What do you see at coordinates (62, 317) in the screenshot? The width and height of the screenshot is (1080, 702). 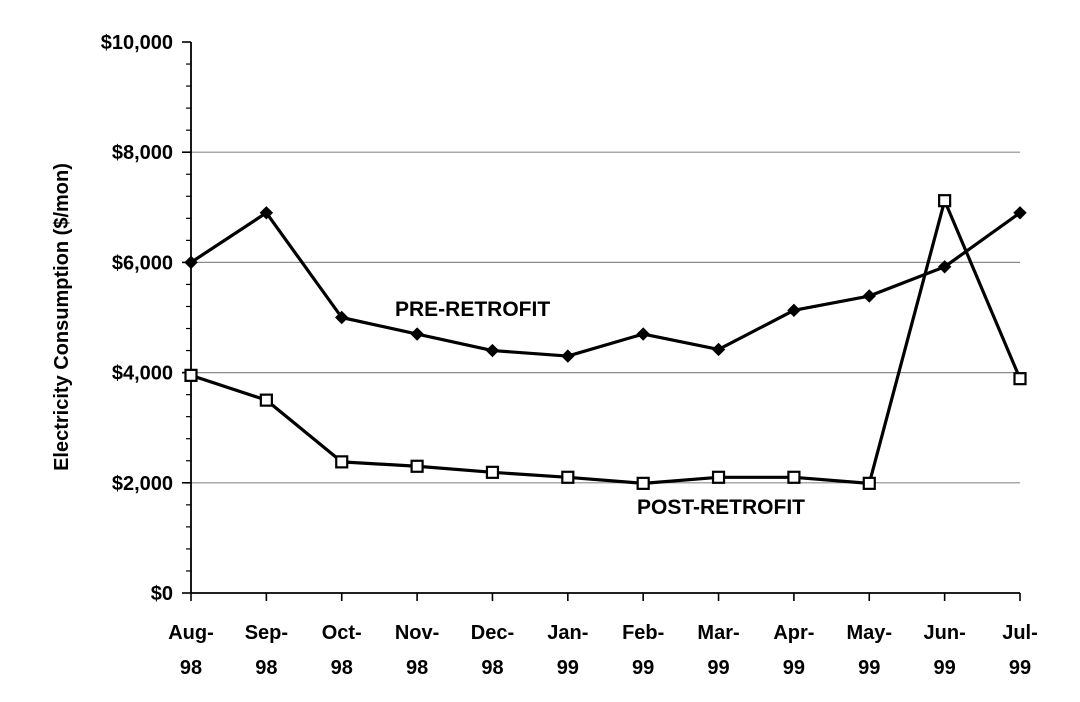 I see `y-axis-title: Electricity Consumption ($/mon)` at bounding box center [62, 317].